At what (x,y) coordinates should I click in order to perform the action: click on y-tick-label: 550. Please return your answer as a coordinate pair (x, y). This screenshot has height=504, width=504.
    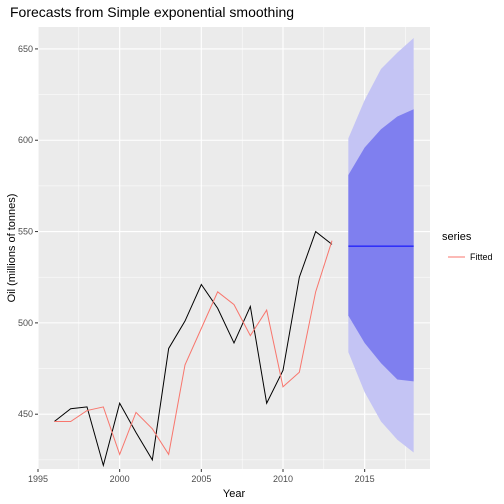
    Looking at the image, I should click on (25, 232).